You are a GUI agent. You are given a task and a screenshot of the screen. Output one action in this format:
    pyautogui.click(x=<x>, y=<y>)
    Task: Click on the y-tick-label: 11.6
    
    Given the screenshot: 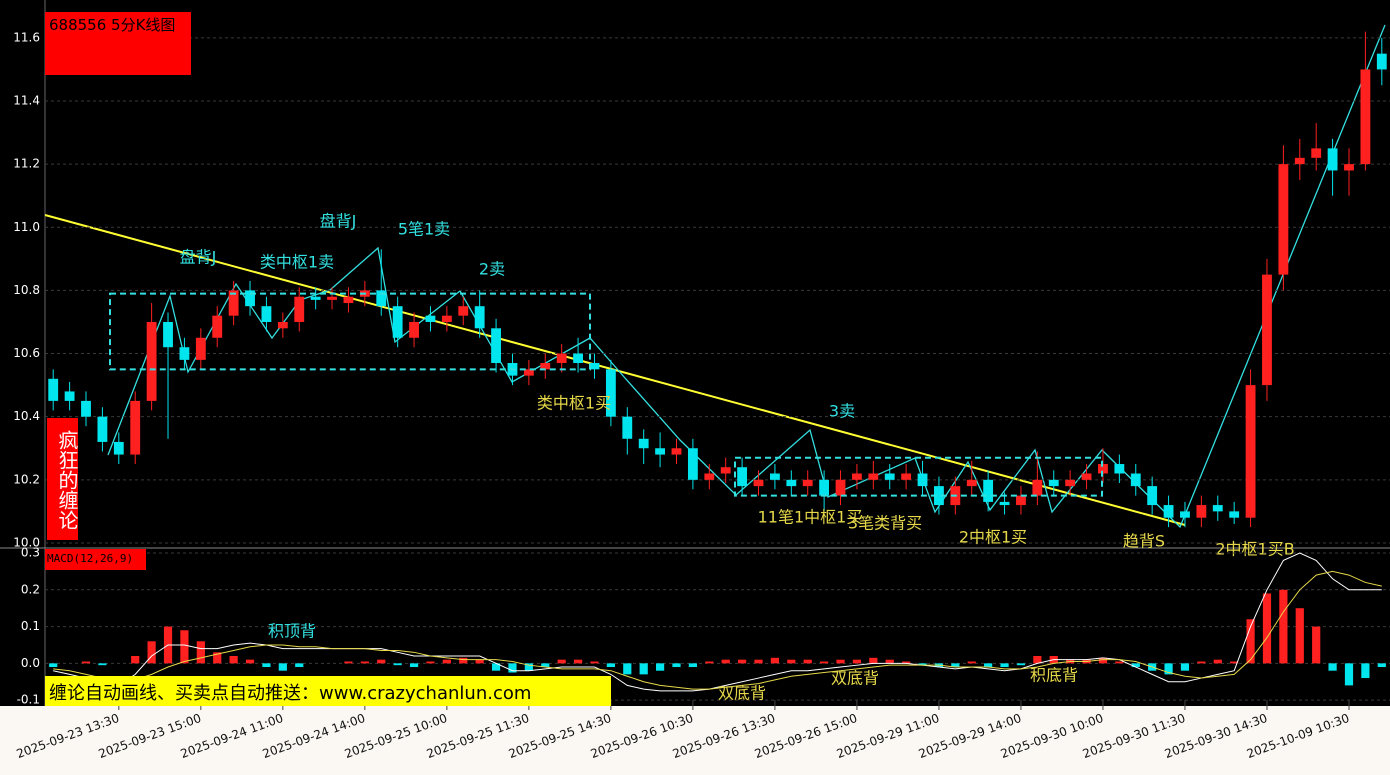 What is the action you would take?
    pyautogui.click(x=26, y=37)
    